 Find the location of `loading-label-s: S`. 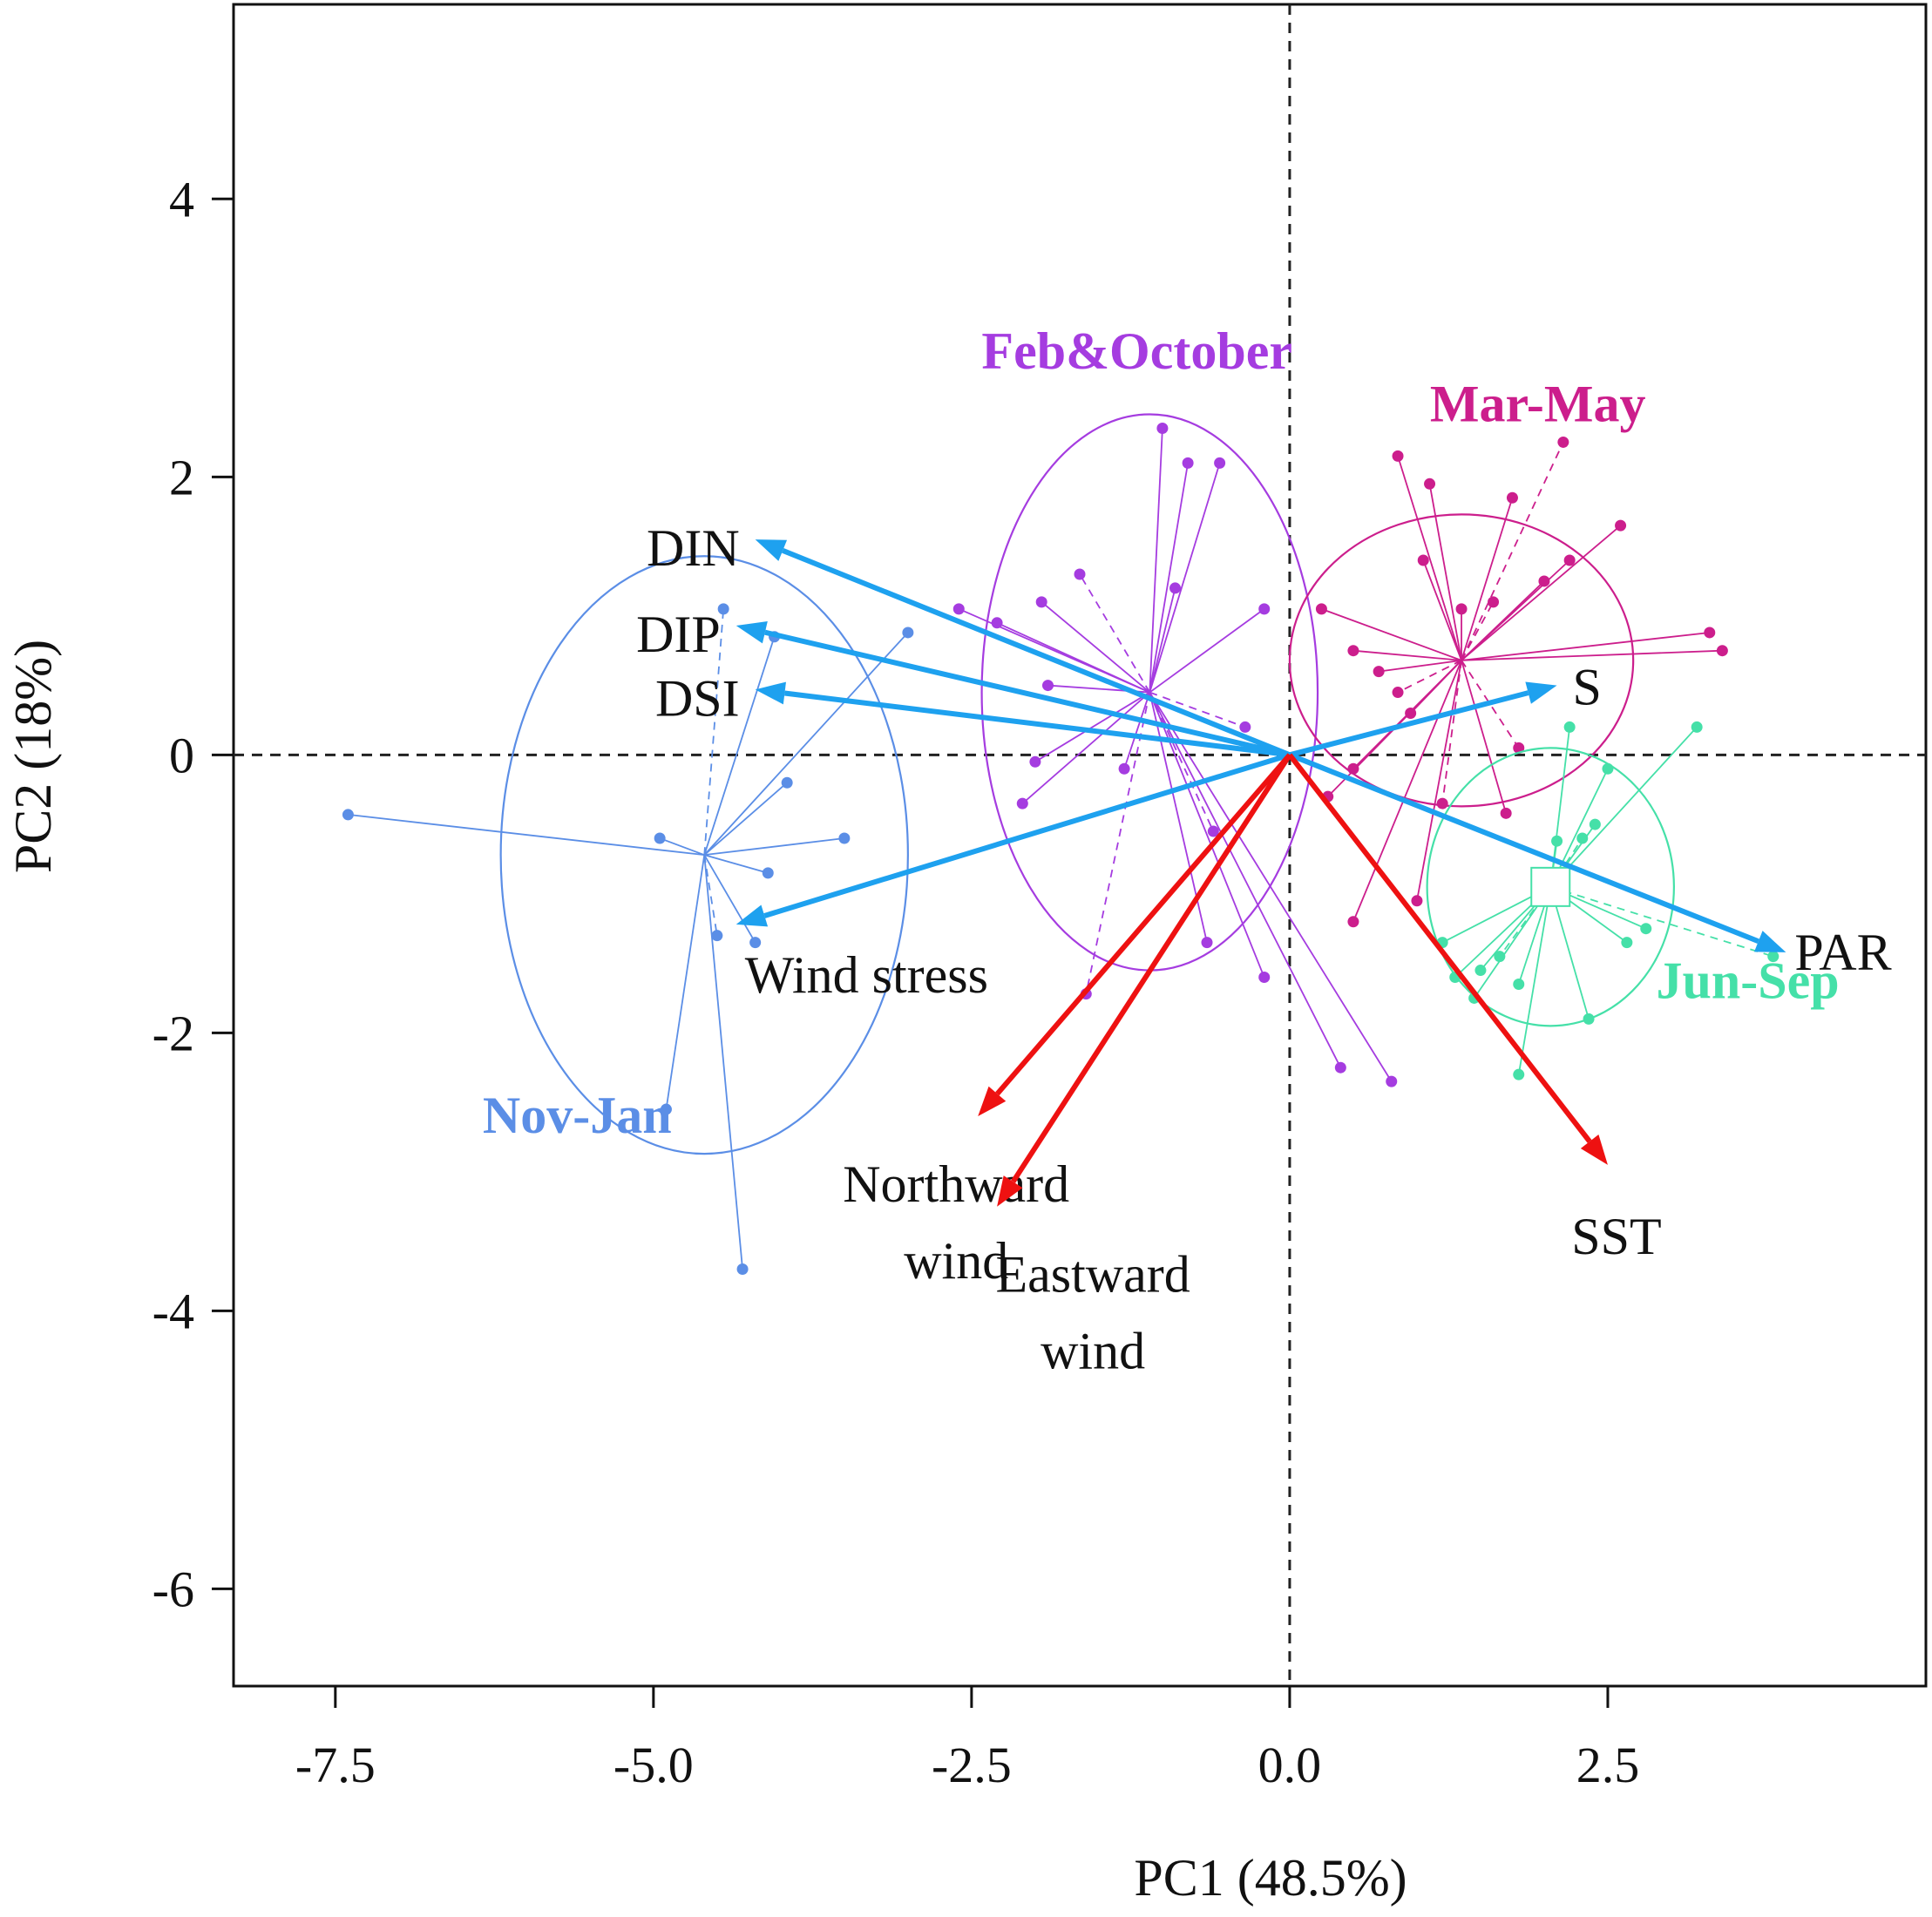

loading-label-s: S is located at coordinates (1588, 687).